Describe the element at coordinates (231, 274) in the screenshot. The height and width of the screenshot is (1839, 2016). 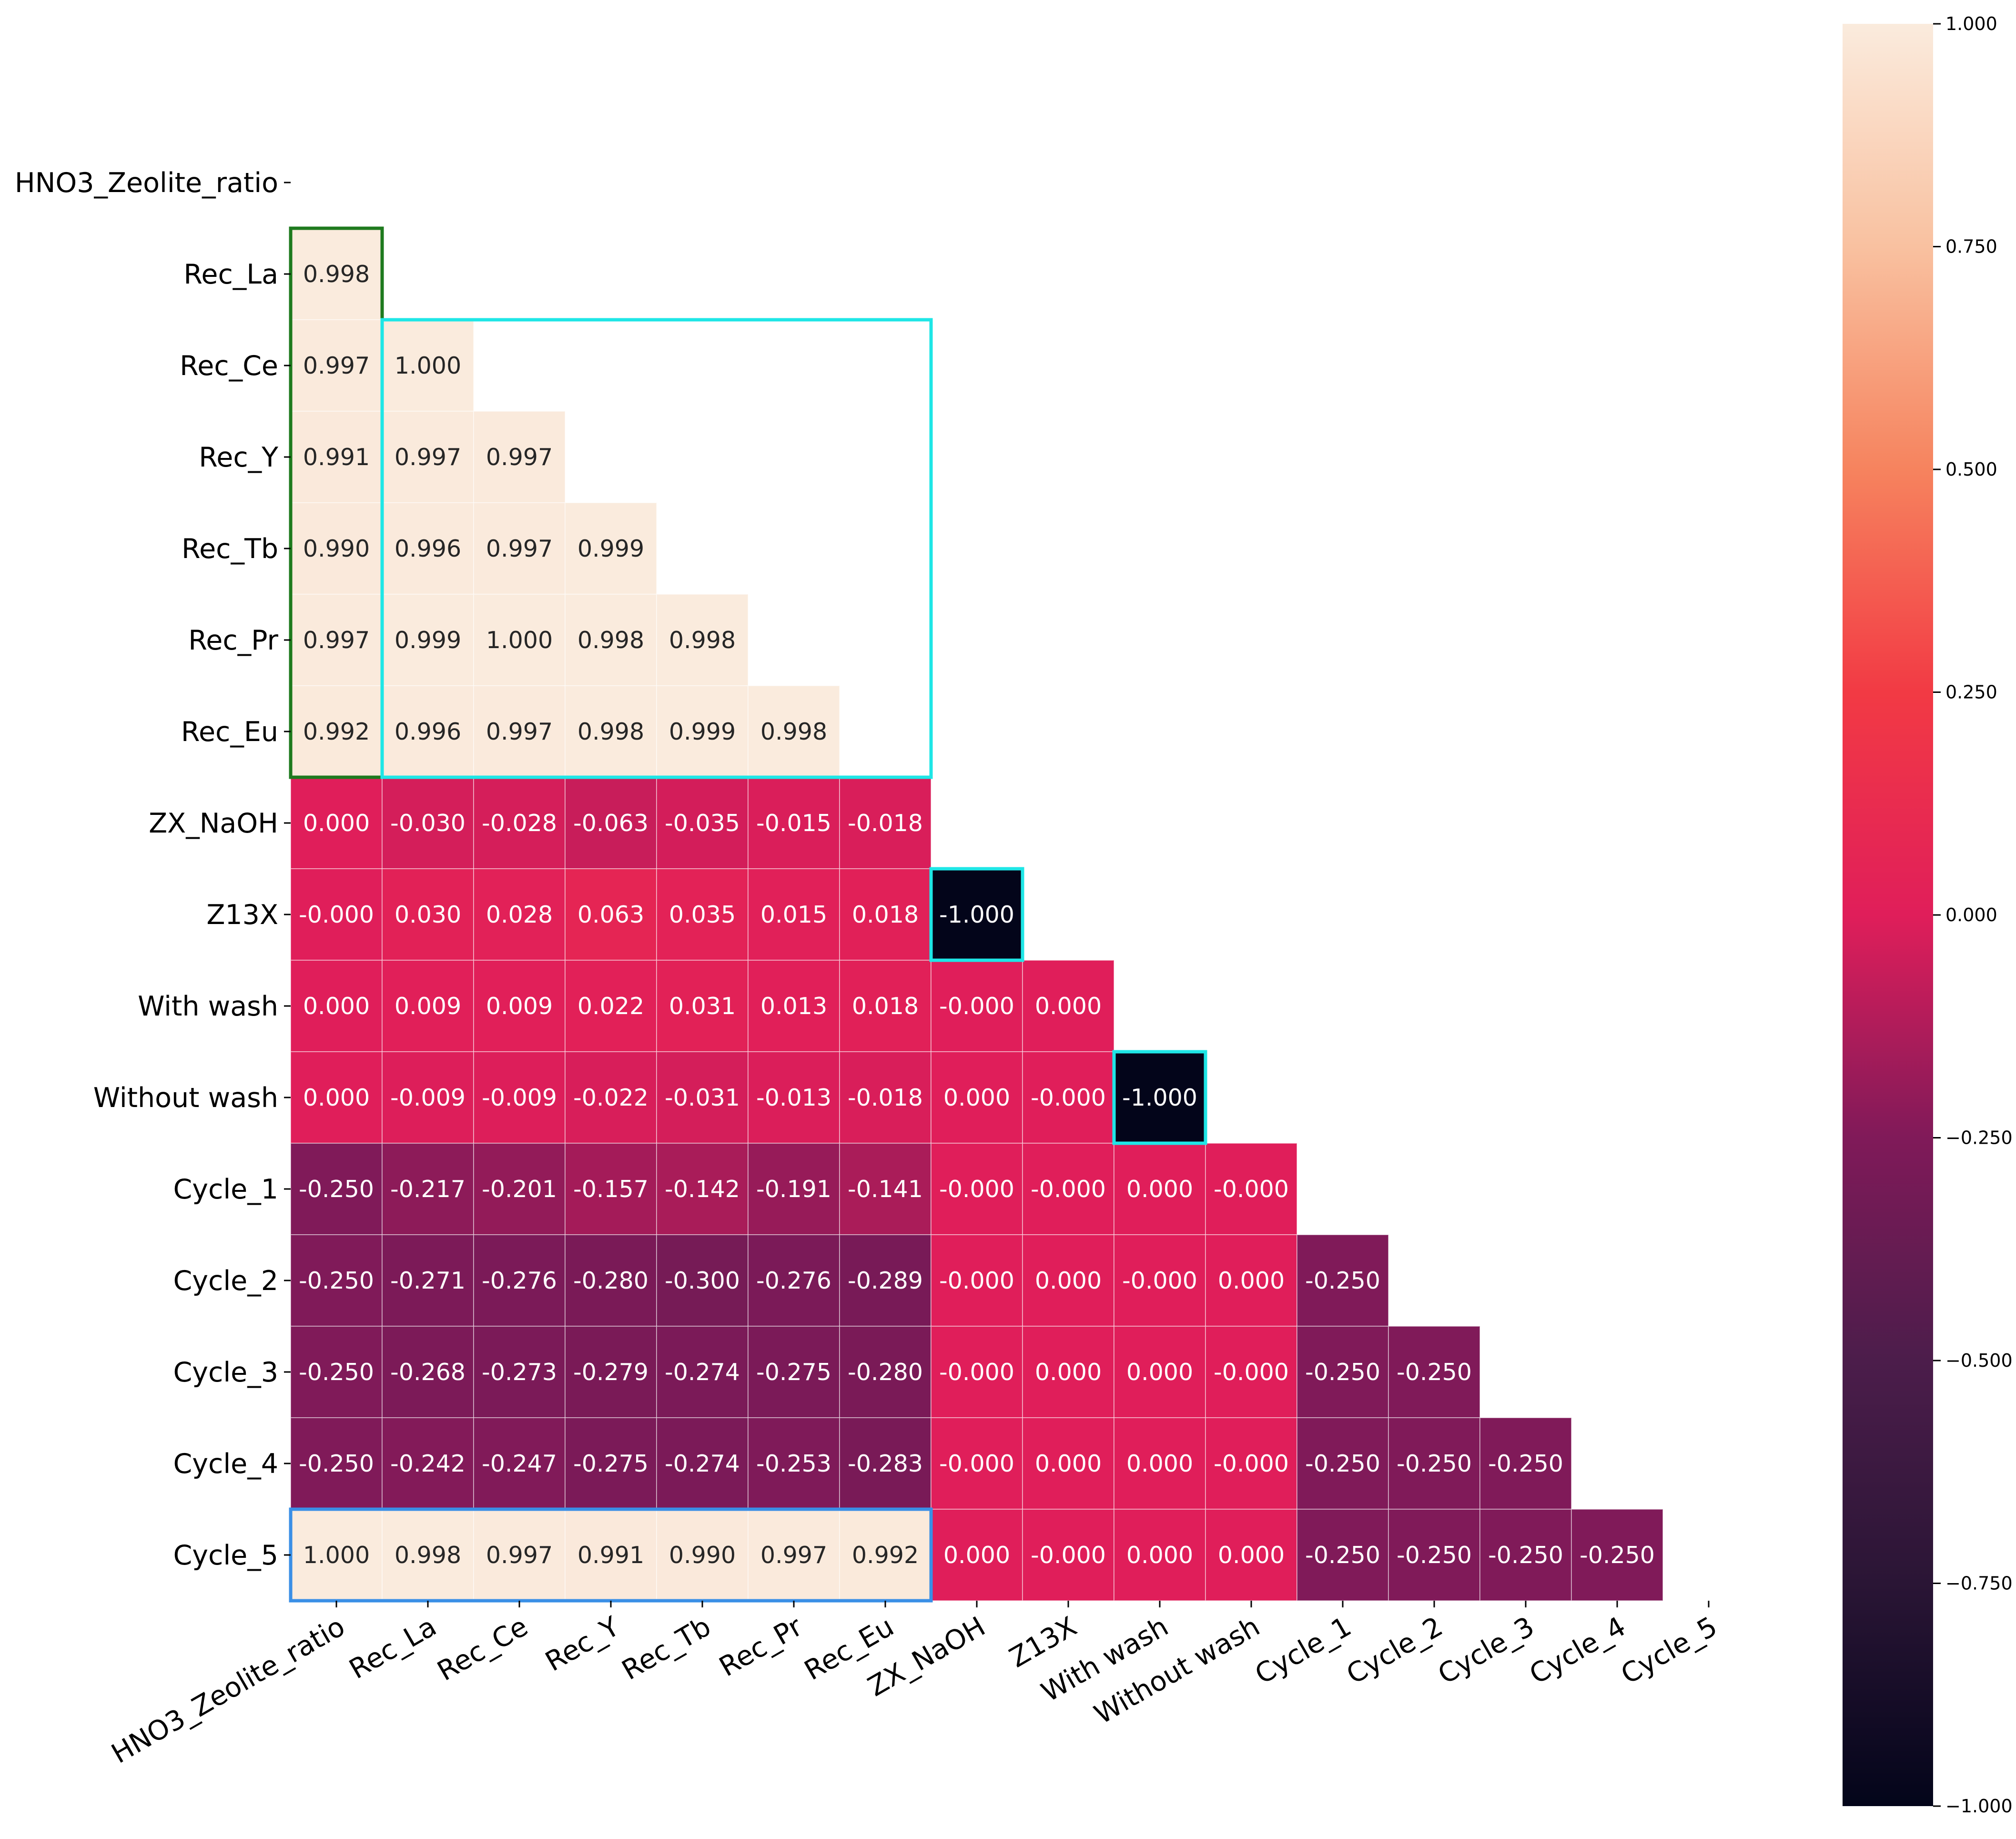
I see `y-tick-label: Rec_La` at that location.